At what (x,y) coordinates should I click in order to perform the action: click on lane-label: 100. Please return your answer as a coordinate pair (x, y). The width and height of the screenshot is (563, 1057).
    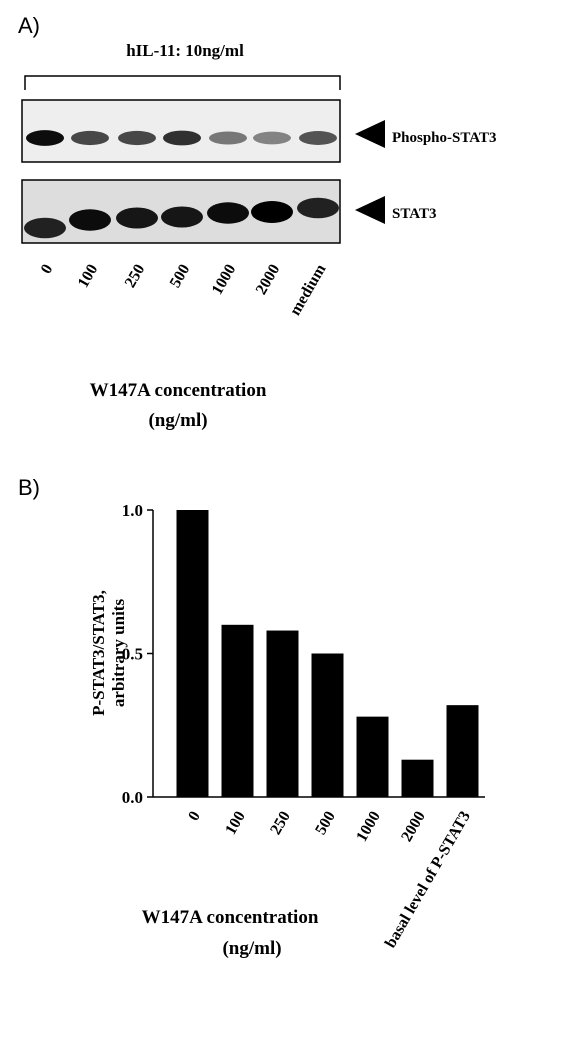
    Looking at the image, I should click on (88, 276).